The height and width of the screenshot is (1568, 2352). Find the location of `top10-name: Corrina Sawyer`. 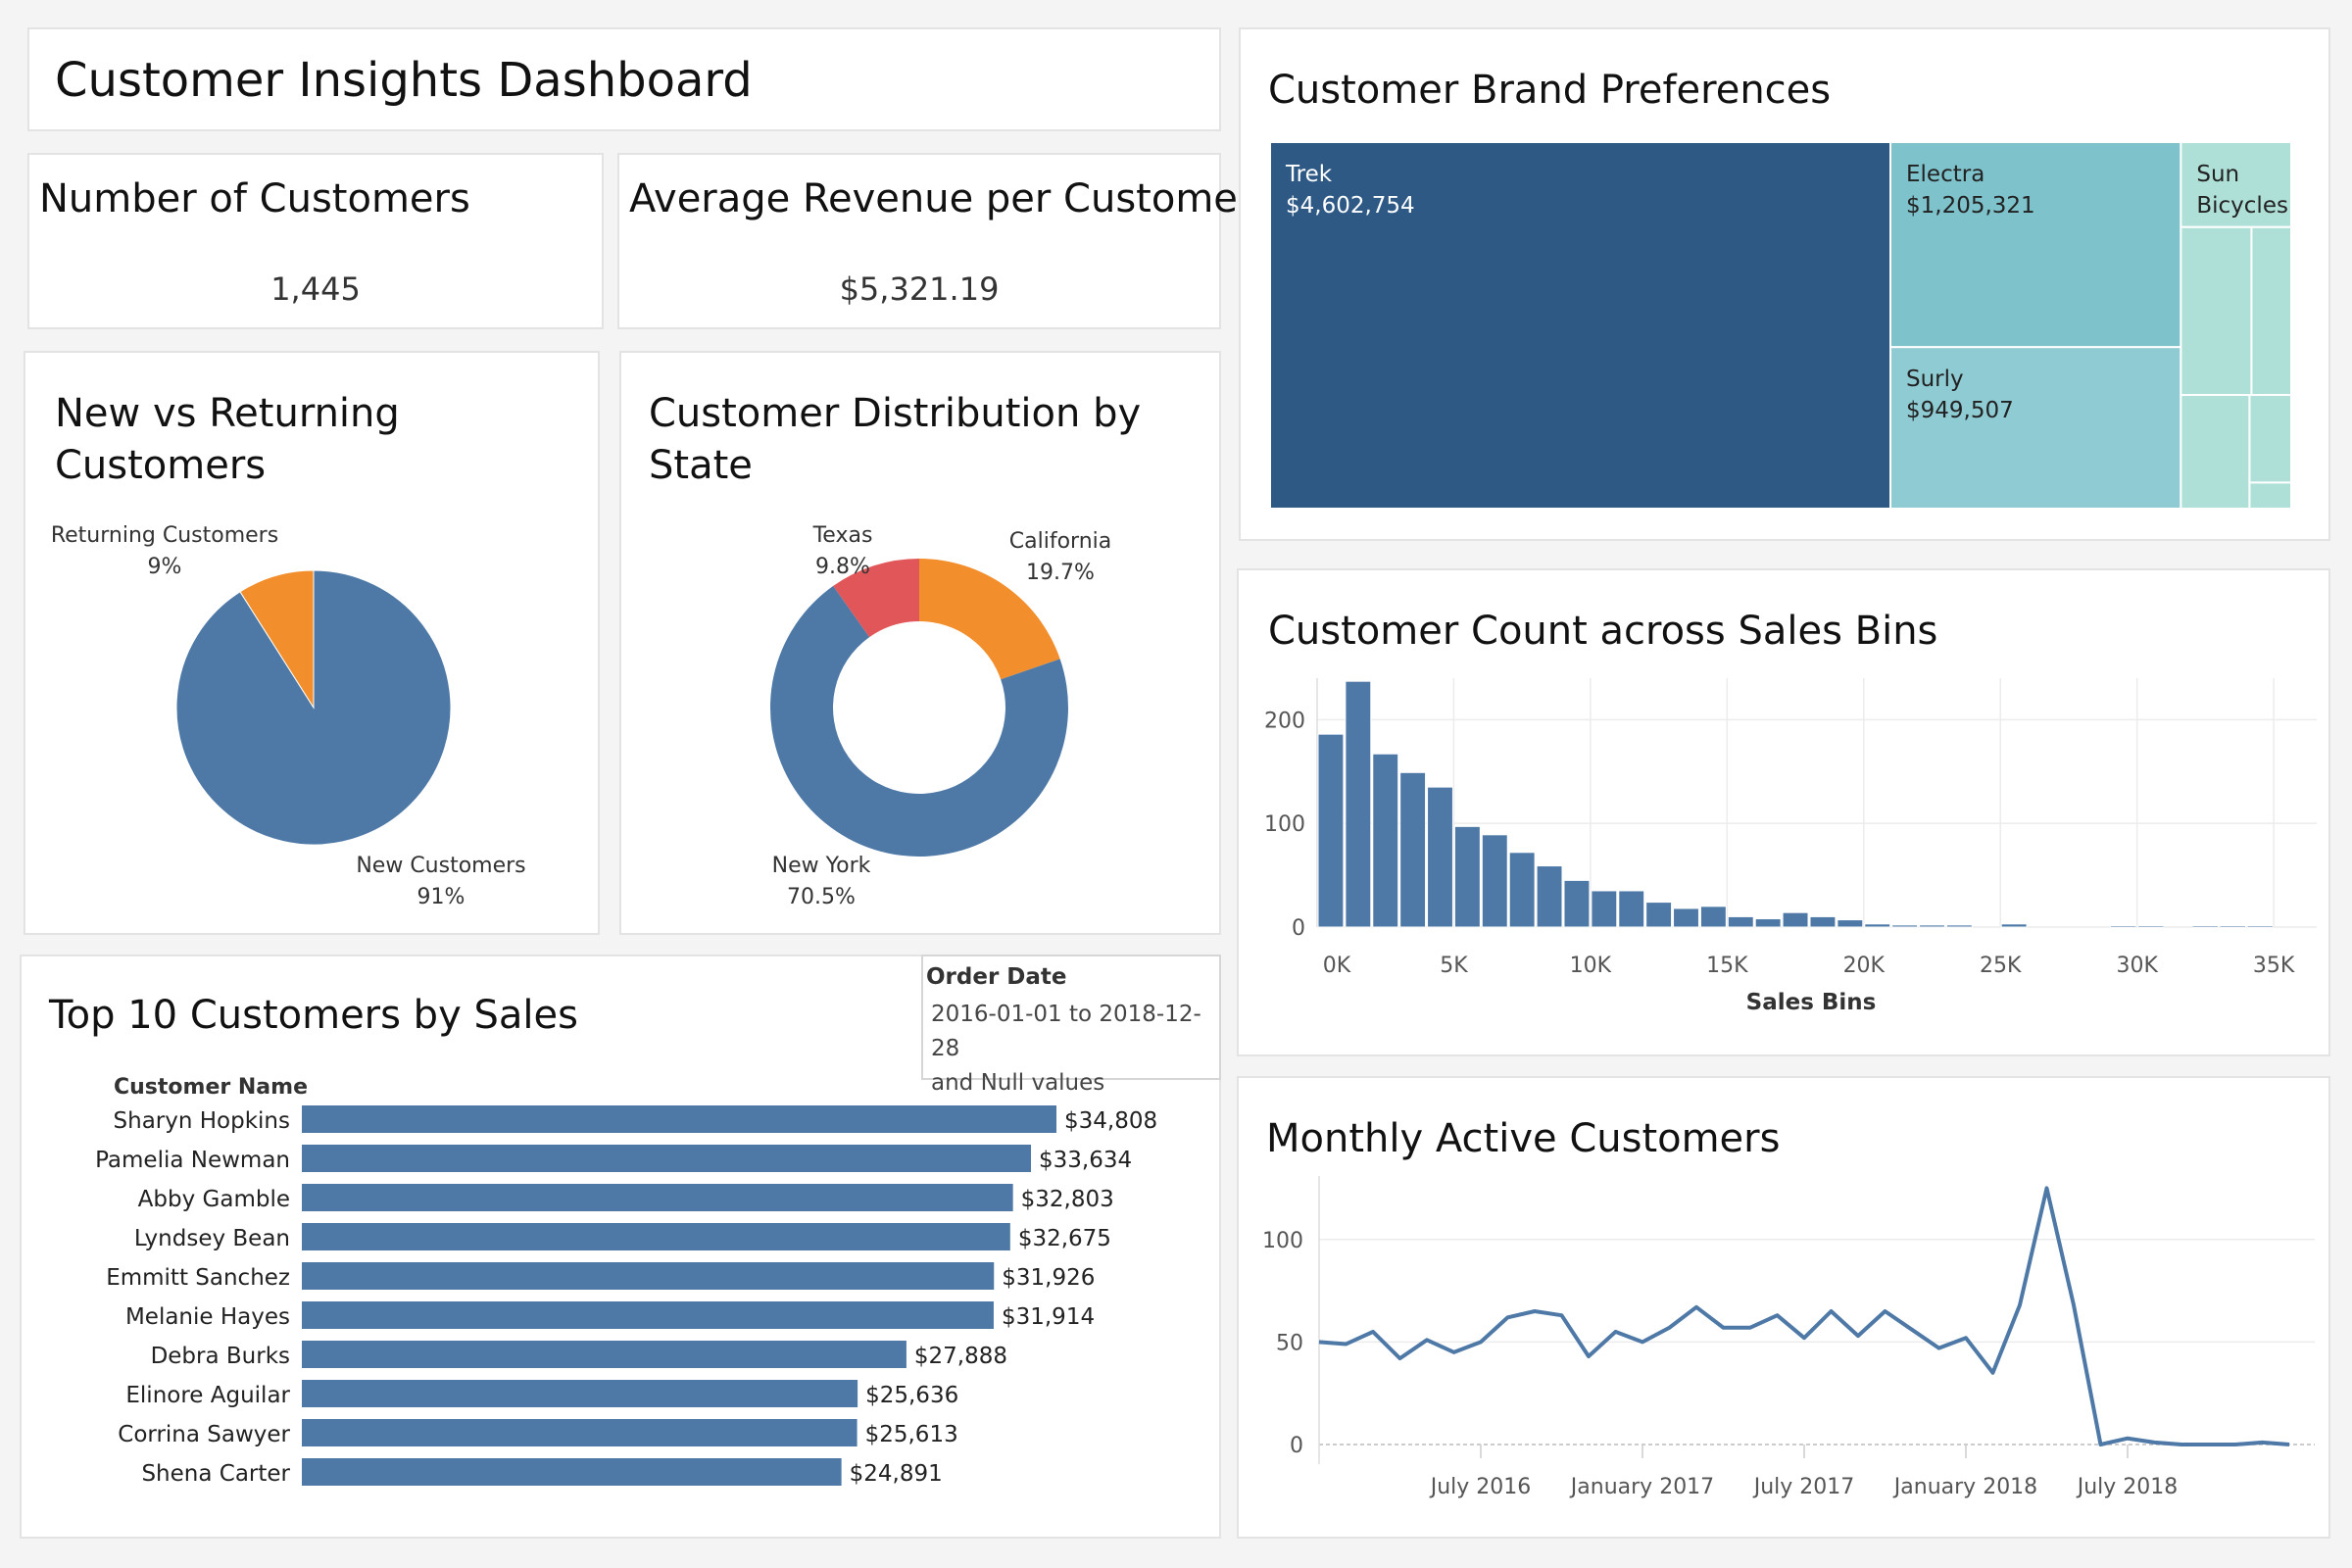

top10-name: Corrina Sawyer is located at coordinates (204, 1434).